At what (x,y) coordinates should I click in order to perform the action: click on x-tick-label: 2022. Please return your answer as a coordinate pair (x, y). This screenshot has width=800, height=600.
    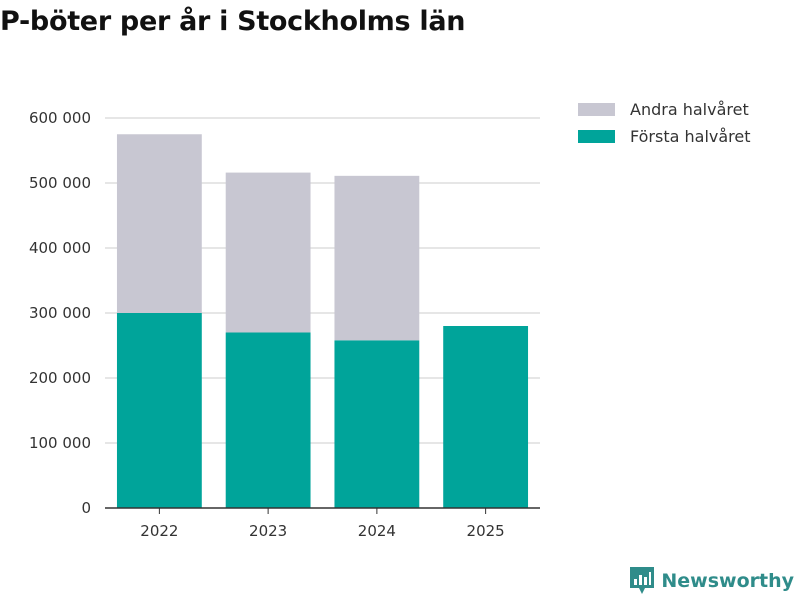
    Looking at the image, I should click on (159, 531).